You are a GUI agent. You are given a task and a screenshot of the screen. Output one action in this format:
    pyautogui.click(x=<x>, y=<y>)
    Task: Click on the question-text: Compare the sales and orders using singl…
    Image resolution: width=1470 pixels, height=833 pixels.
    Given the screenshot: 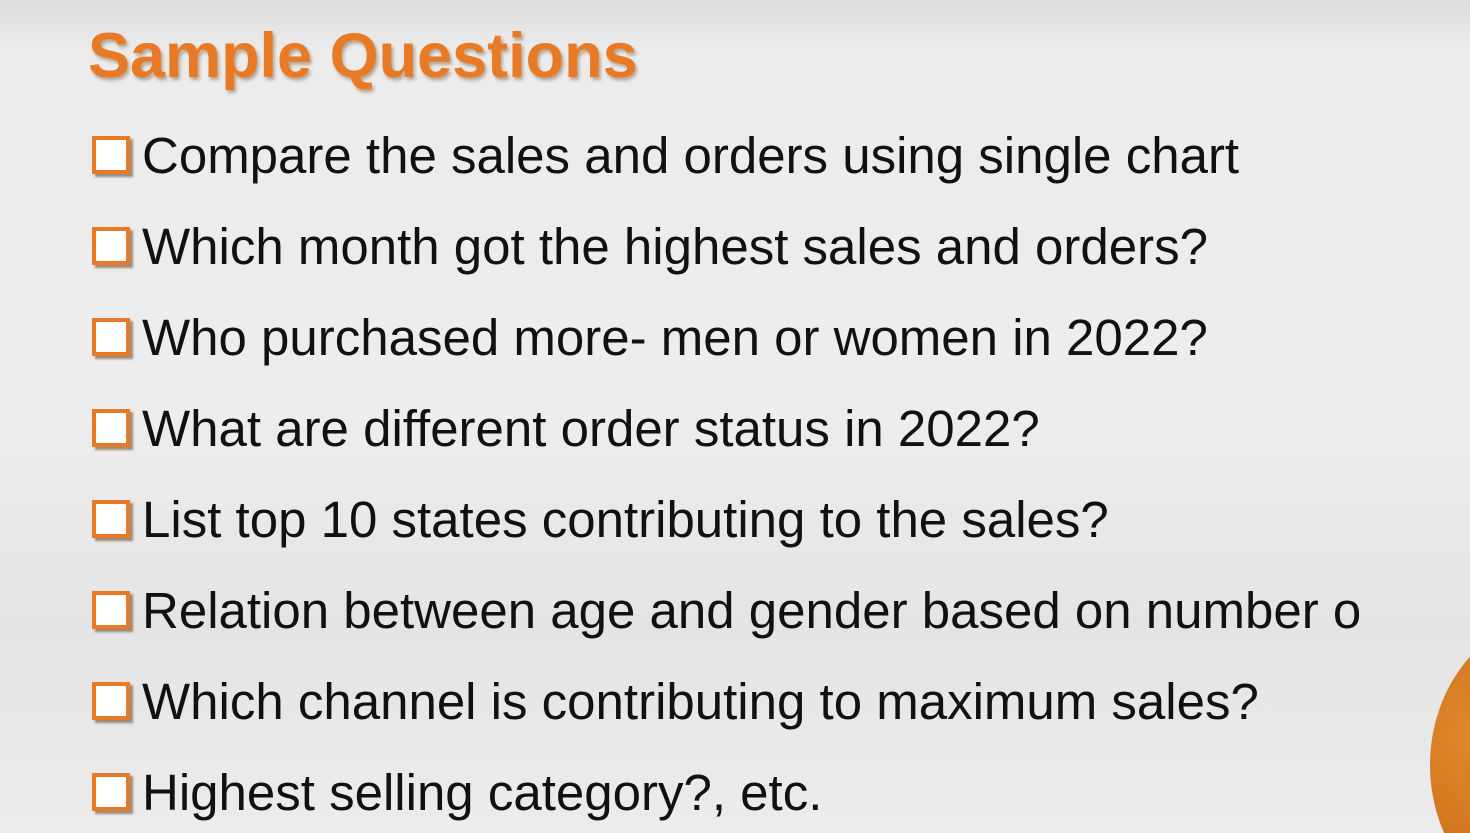 What is the action you would take?
    pyautogui.click(x=691, y=155)
    